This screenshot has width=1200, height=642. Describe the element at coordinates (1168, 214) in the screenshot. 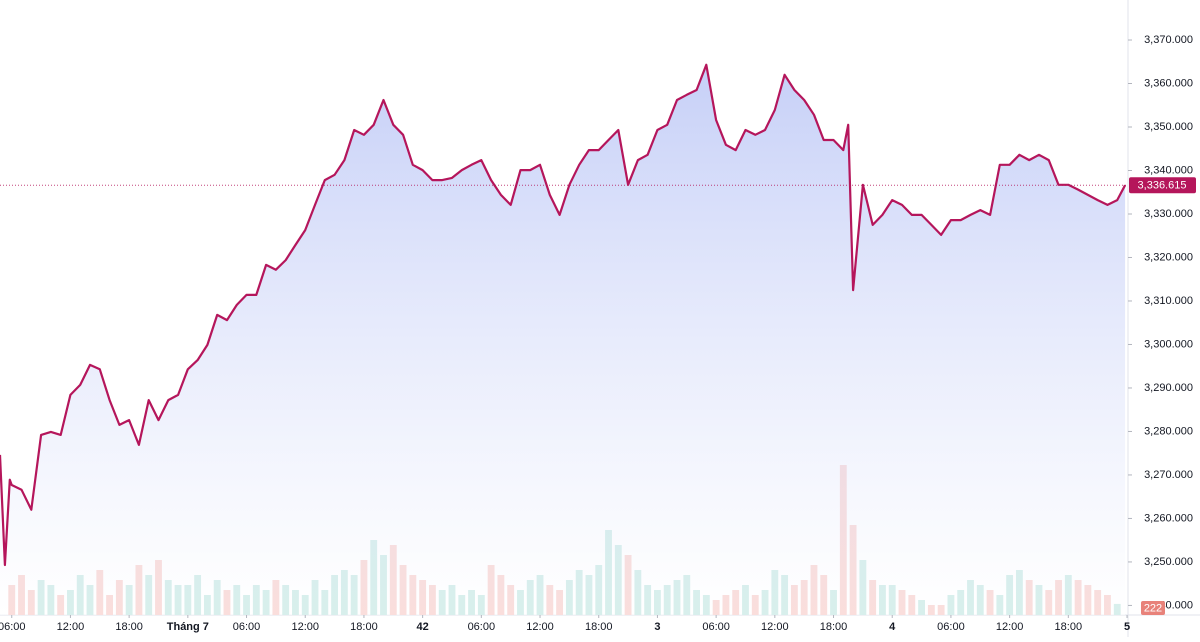

I see `y-tick-label: 3,330.000` at that location.